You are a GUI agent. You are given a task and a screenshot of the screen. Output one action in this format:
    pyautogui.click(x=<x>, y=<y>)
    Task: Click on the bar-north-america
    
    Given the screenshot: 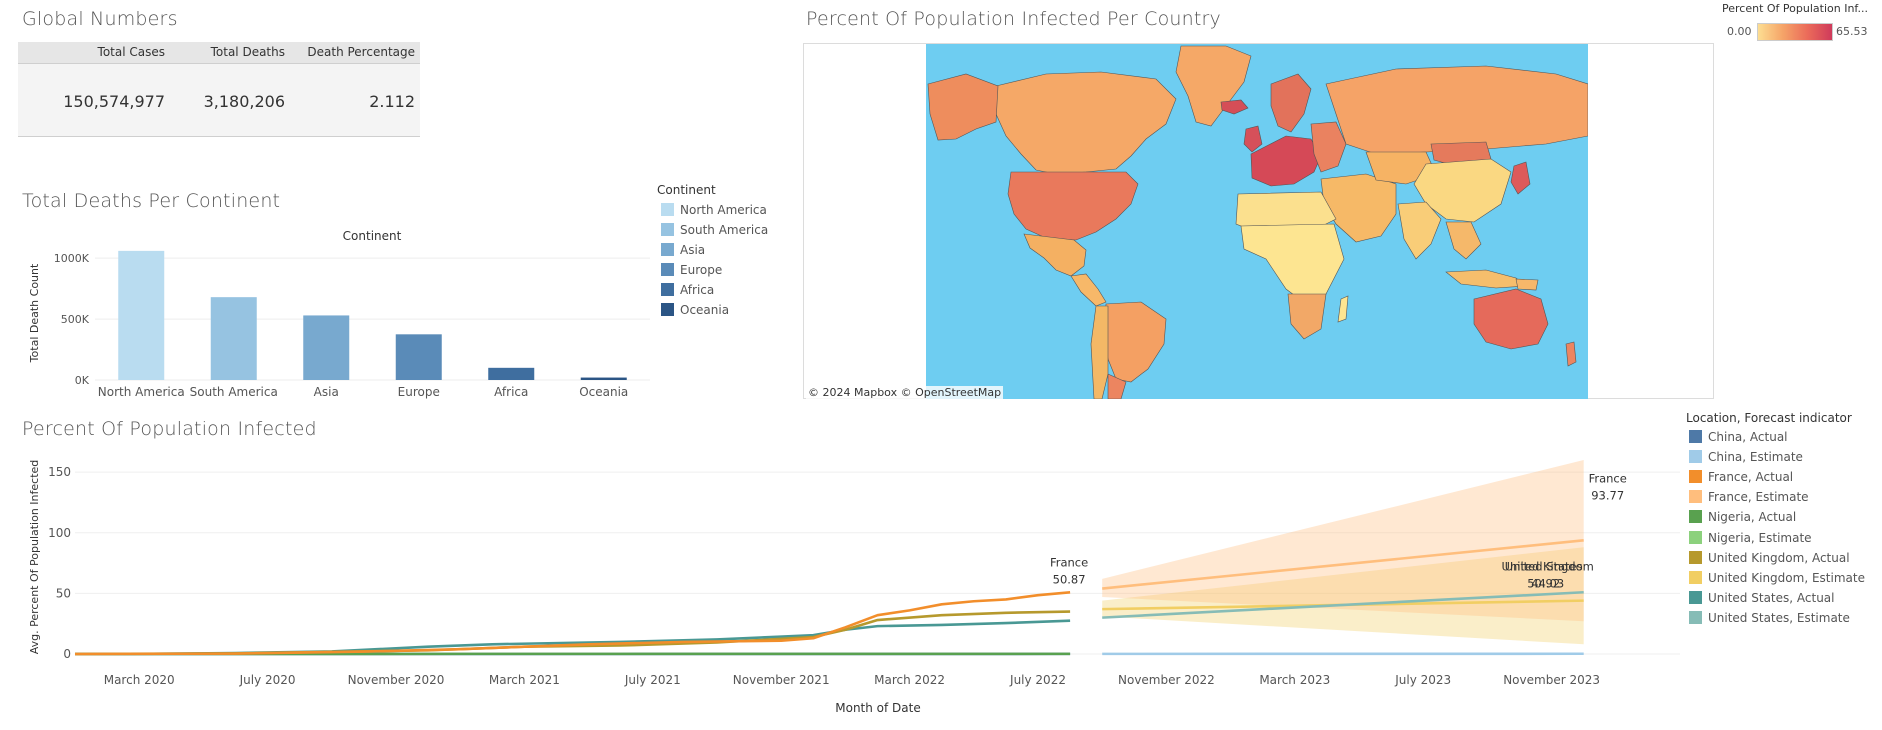 What is the action you would take?
    pyautogui.click(x=141, y=315)
    